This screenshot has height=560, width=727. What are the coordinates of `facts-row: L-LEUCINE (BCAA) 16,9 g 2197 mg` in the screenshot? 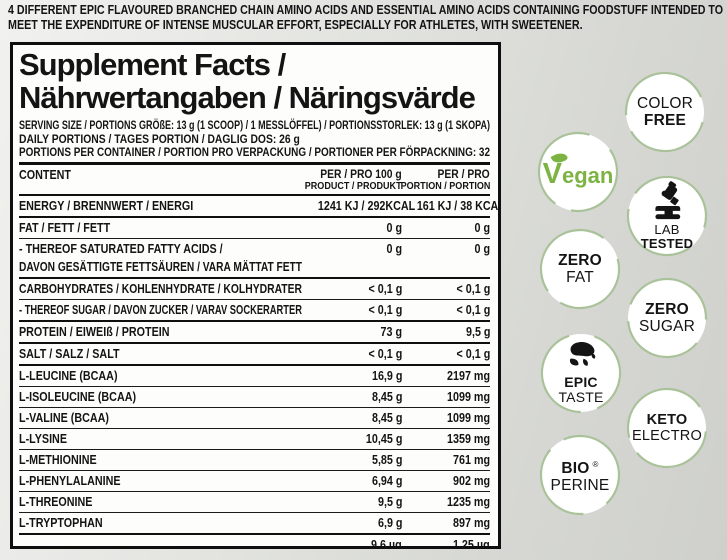 It's located at (254, 376).